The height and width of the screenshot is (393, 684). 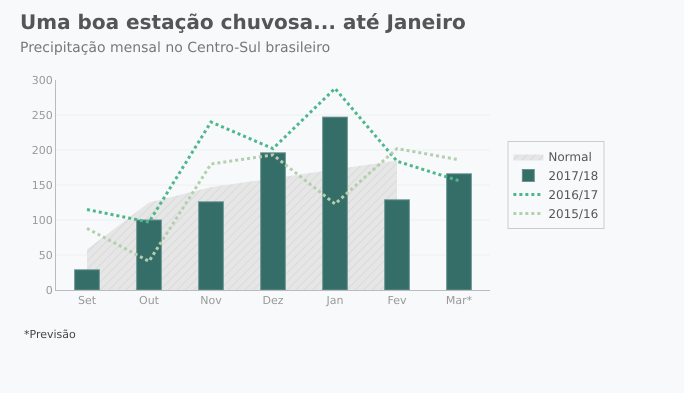 What do you see at coordinates (573, 195) in the screenshot?
I see `legend-label: 2016/17` at bounding box center [573, 195].